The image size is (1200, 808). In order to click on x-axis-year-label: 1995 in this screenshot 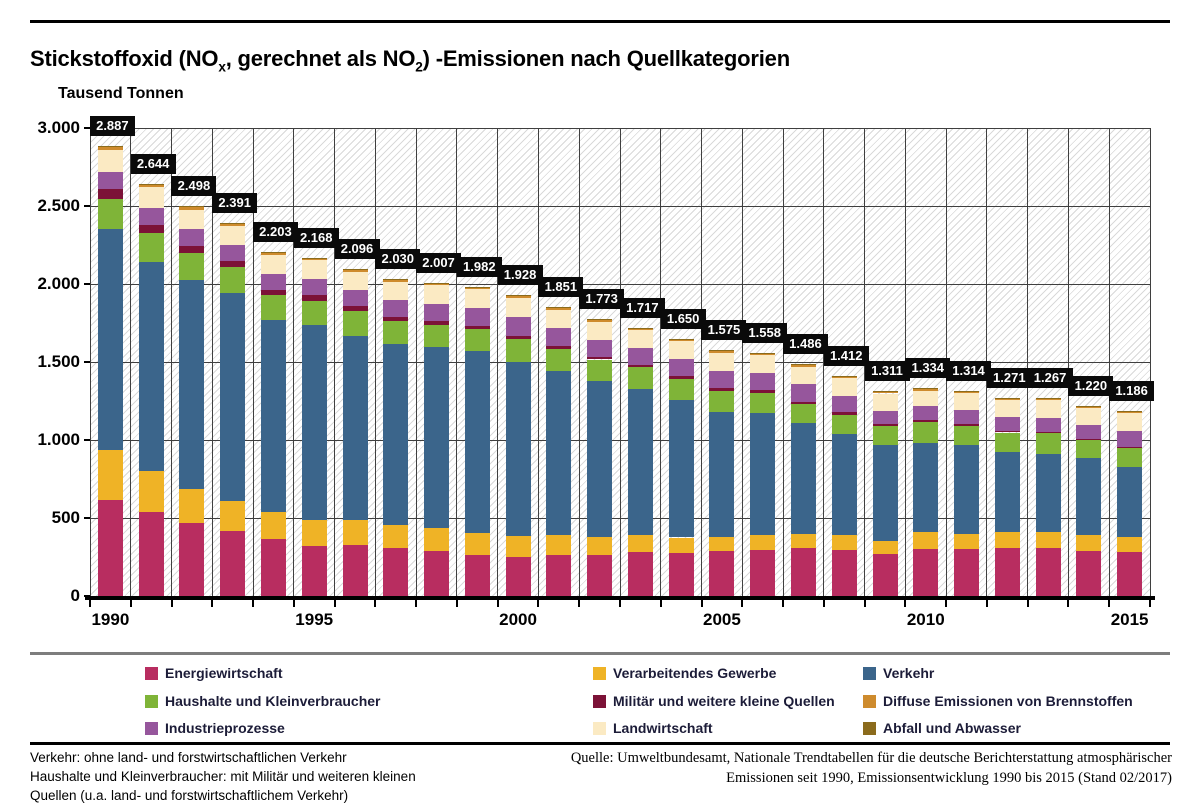, I will do `click(314, 619)`.